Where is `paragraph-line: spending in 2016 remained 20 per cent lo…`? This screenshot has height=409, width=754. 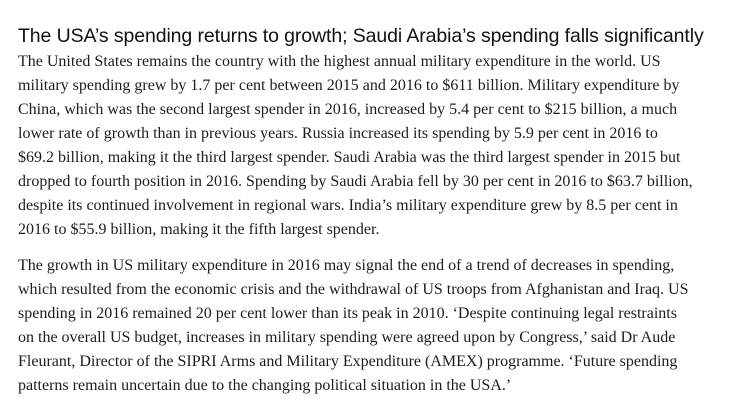
paragraph-line: spending in 2016 remained 20 per cent lo… is located at coordinates (347, 313).